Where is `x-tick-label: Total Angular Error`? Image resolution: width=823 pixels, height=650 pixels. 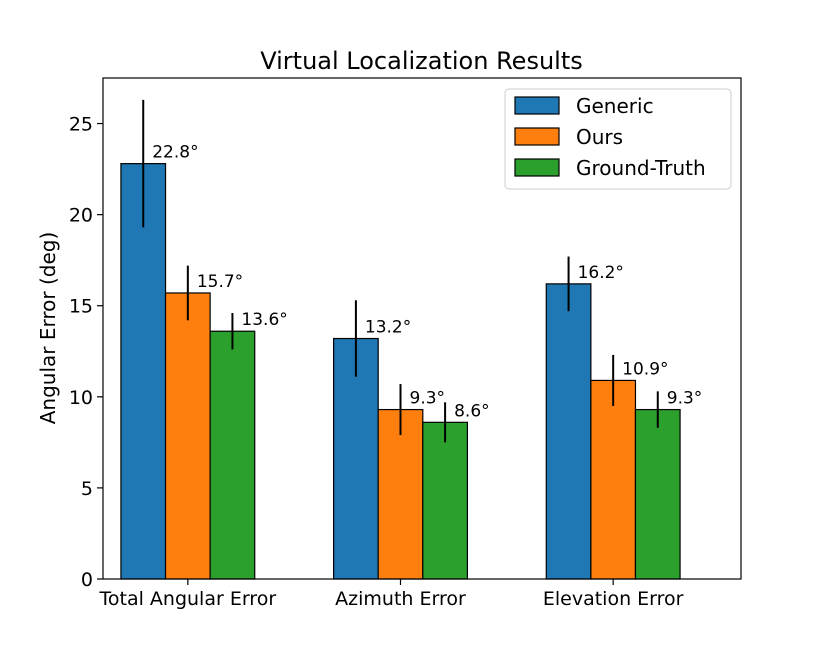
x-tick-label: Total Angular Error is located at coordinates (188, 599).